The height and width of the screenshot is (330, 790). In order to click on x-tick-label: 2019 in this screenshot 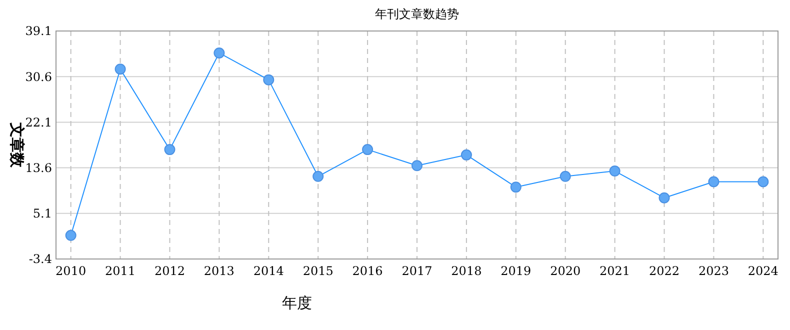, I will do `click(516, 271)`.